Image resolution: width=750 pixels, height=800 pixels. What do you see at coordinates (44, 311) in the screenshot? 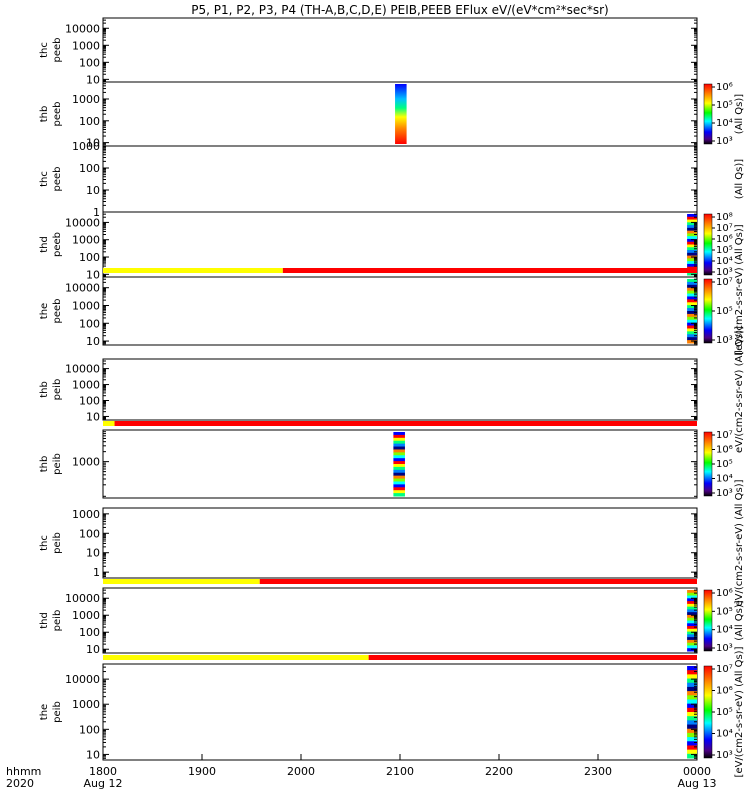
I see `panel-ylabel-probe: the` at bounding box center [44, 311].